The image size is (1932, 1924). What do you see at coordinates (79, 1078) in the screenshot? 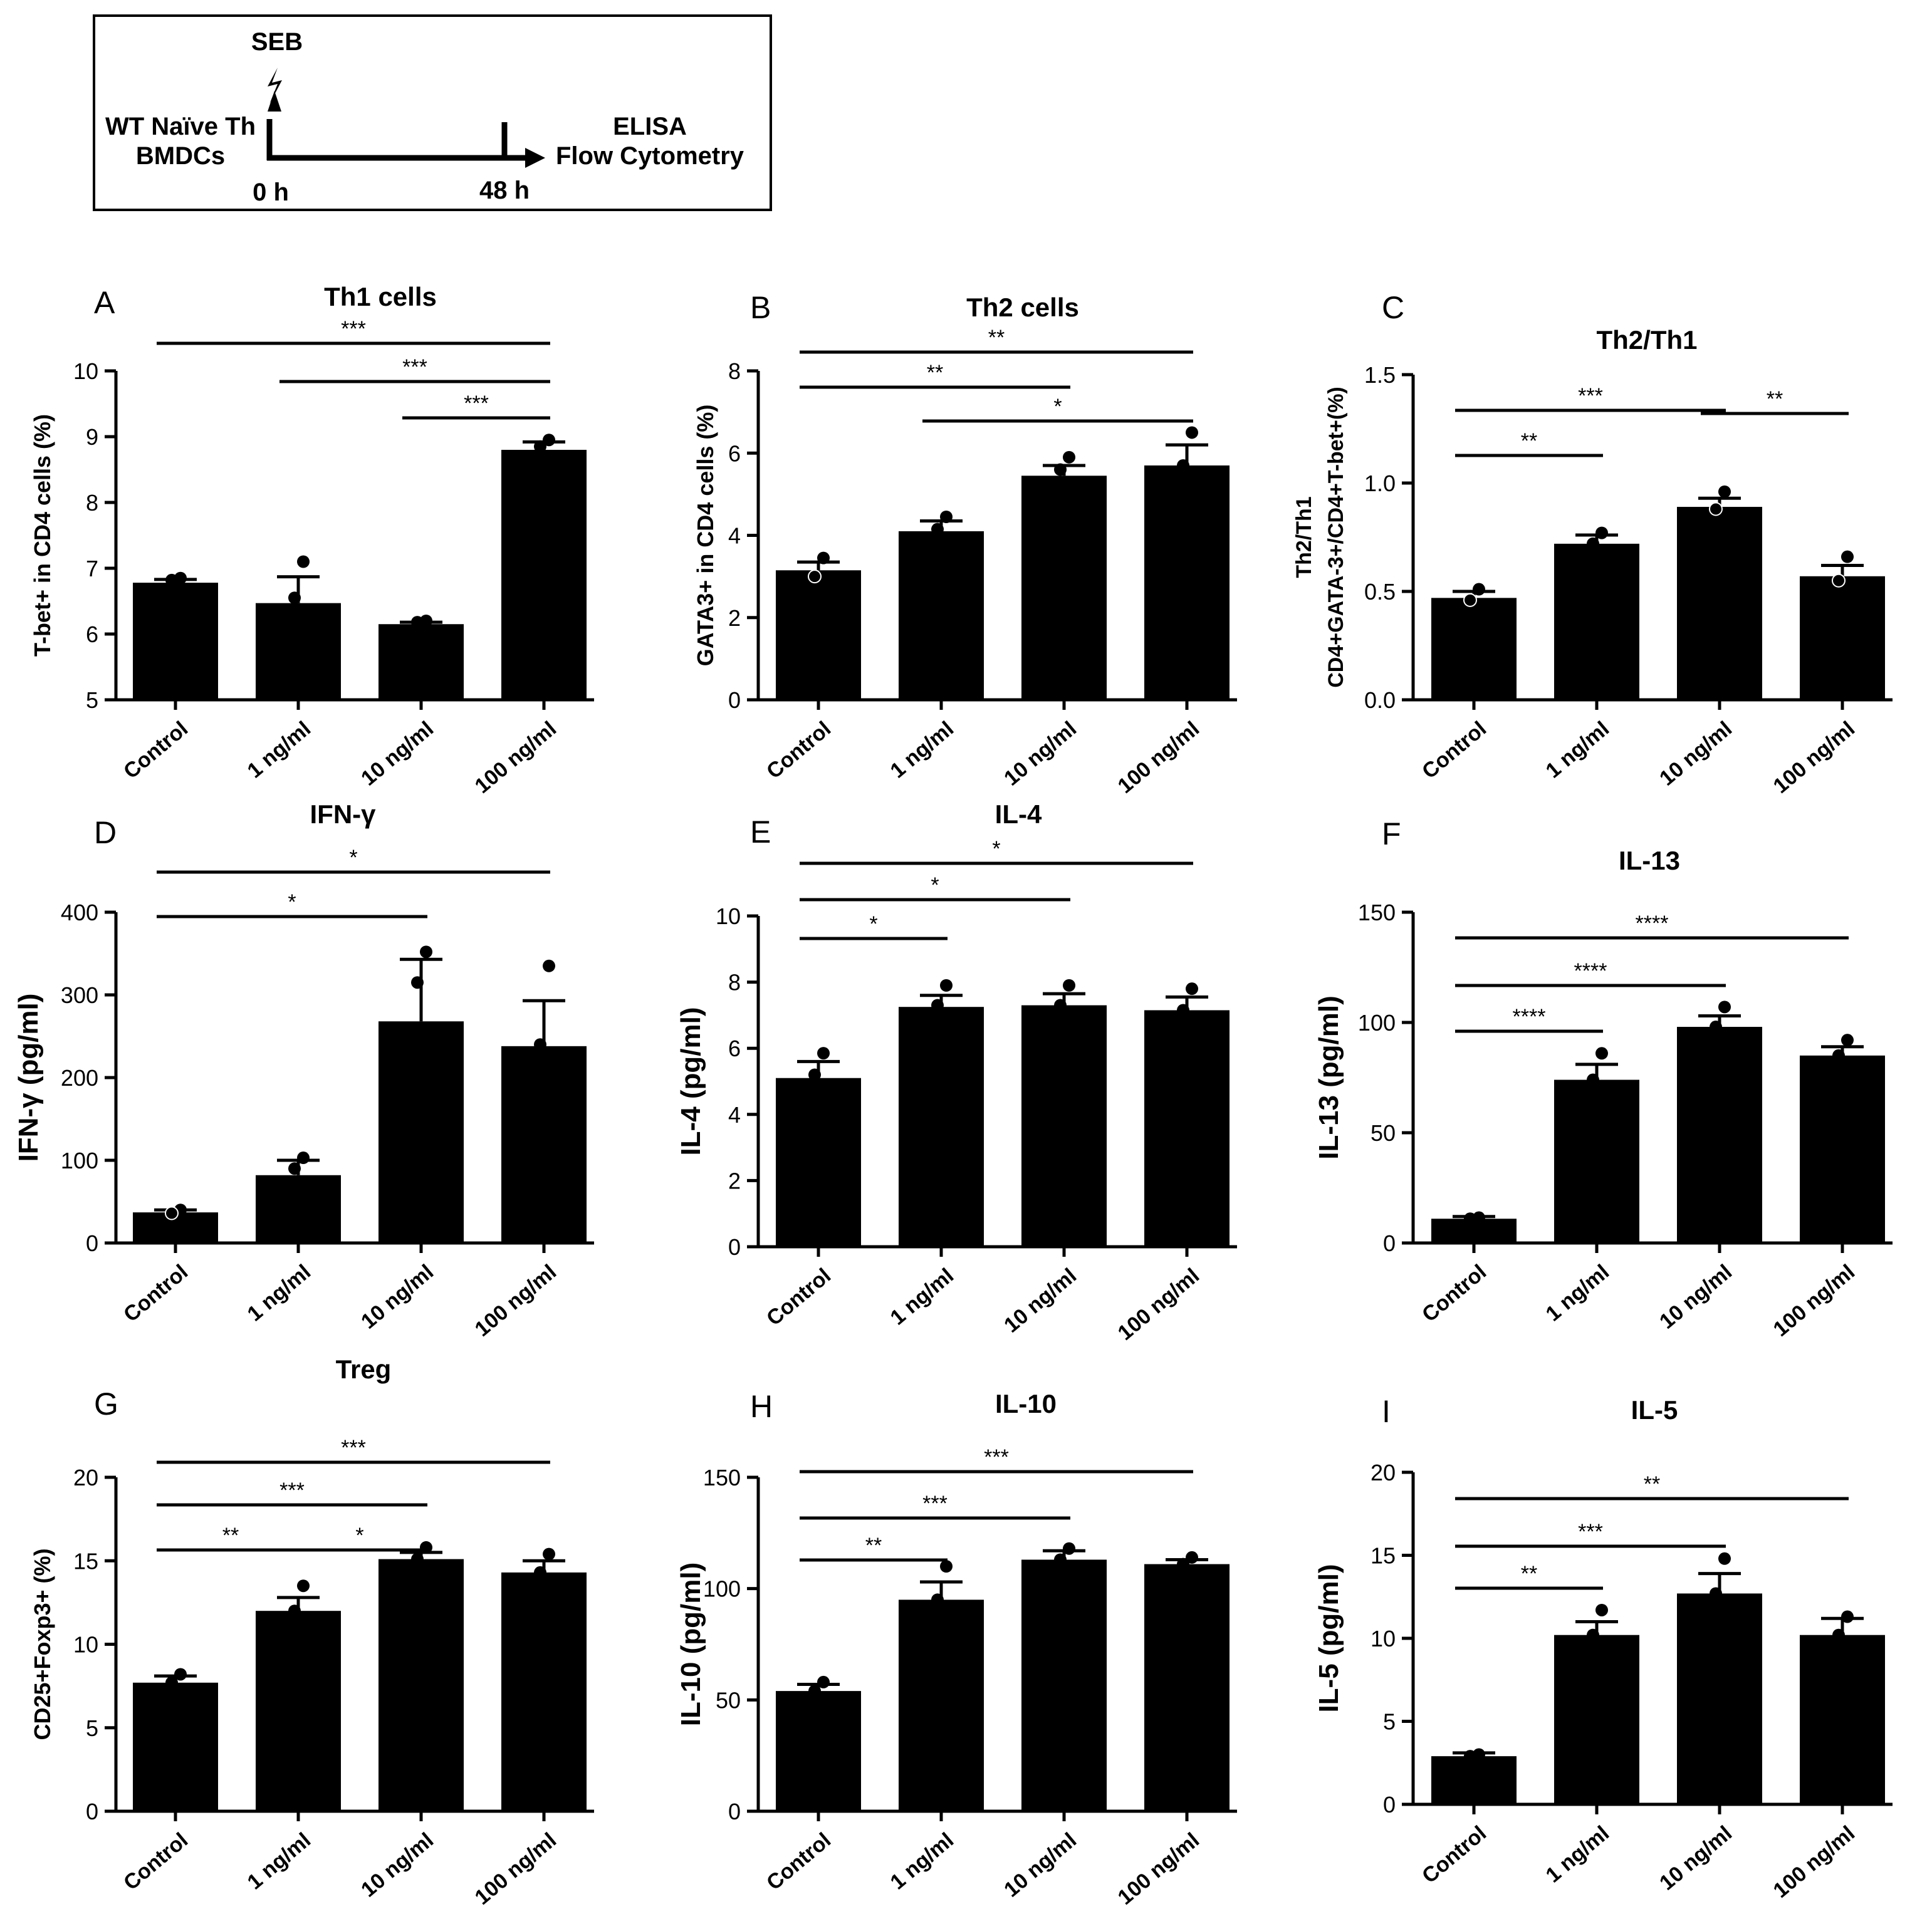
I see `y-tick-label: 200` at bounding box center [79, 1078].